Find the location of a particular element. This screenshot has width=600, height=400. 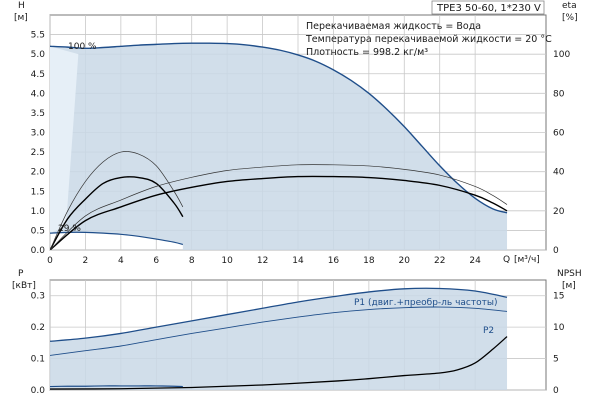

npsh-tick-label: 15 is located at coordinates (558, 297).